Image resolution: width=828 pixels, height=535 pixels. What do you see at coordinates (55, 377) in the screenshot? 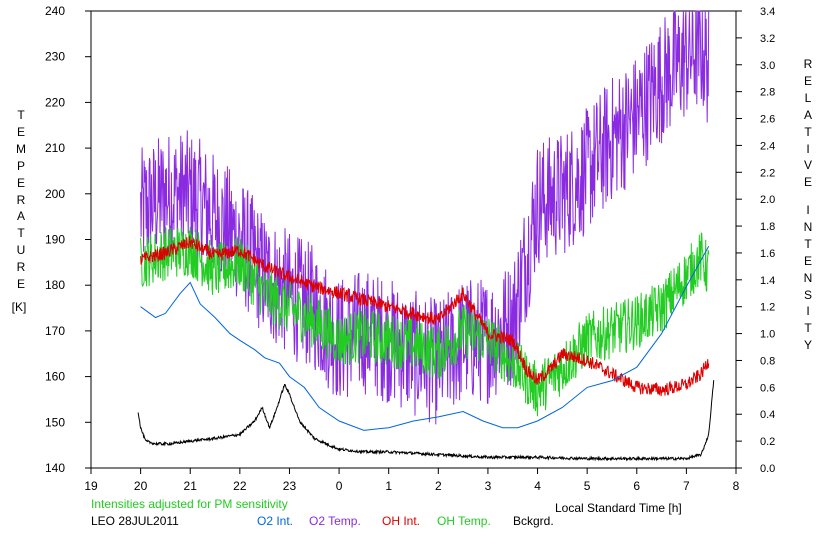
I see `left-tick-label: 160` at bounding box center [55, 377].